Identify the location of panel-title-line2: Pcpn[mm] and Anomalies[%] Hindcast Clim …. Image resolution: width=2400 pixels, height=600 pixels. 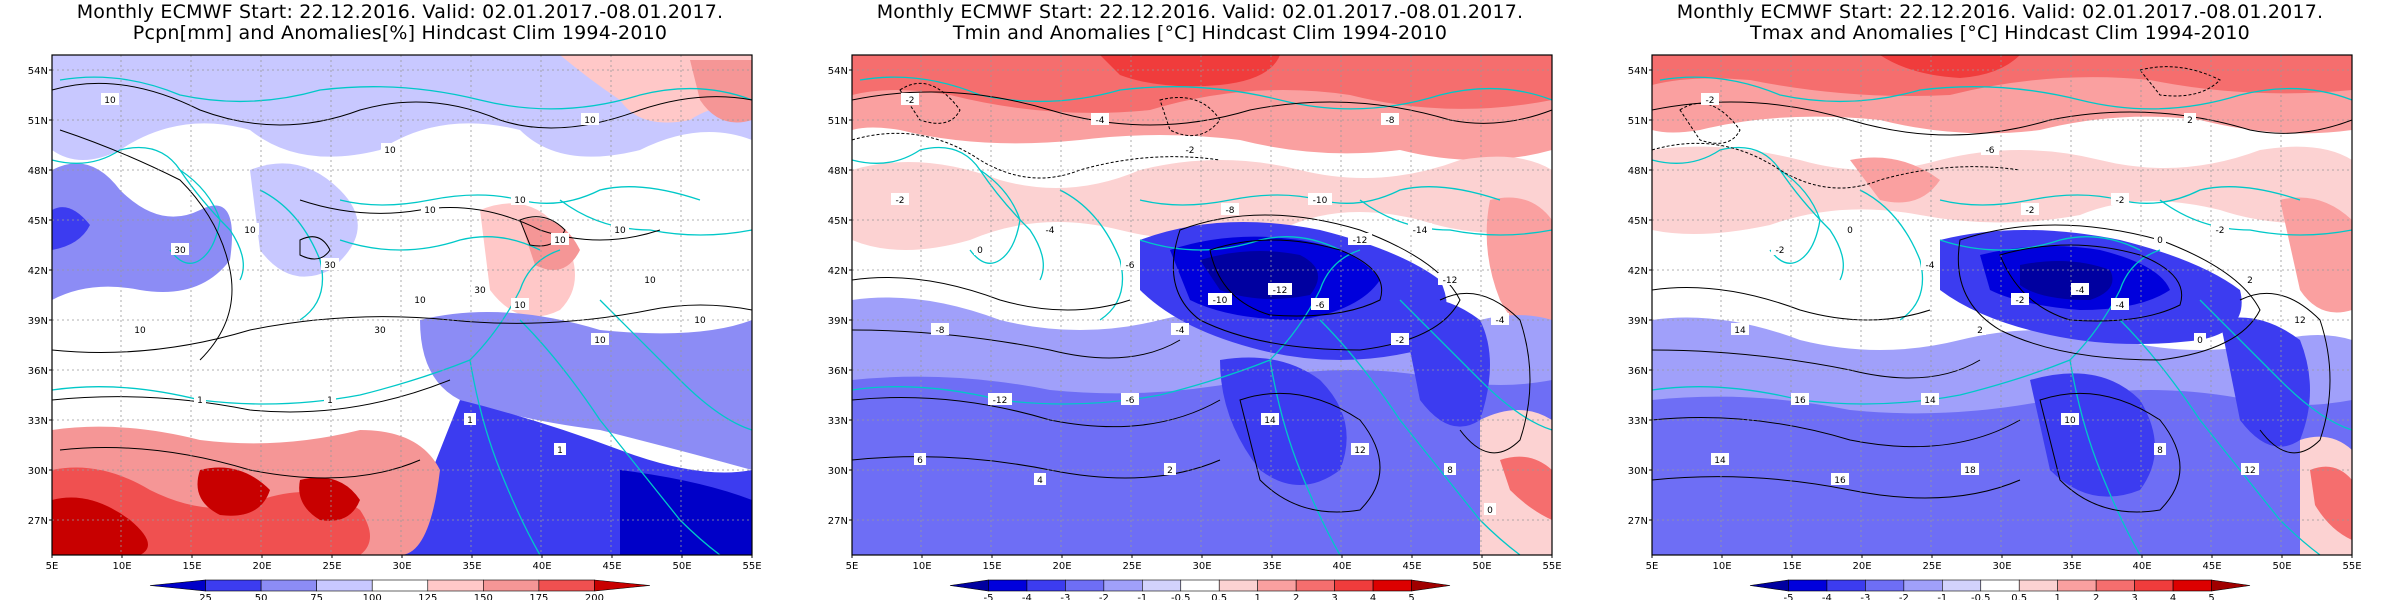
(400, 33).